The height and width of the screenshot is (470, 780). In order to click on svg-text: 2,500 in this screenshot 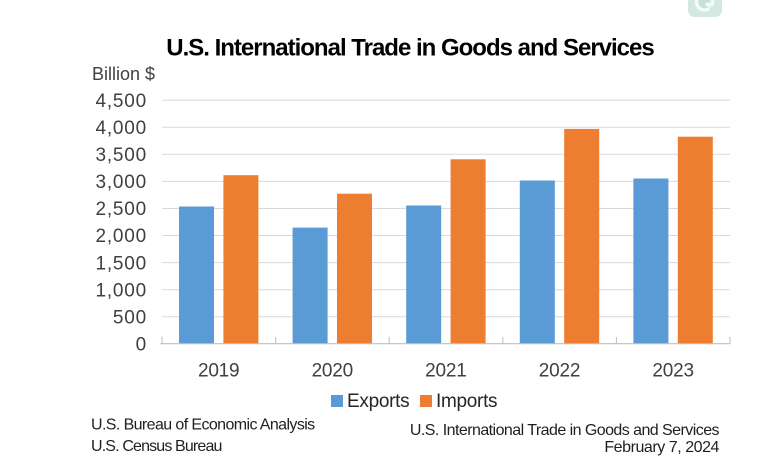, I will do `click(121, 209)`.